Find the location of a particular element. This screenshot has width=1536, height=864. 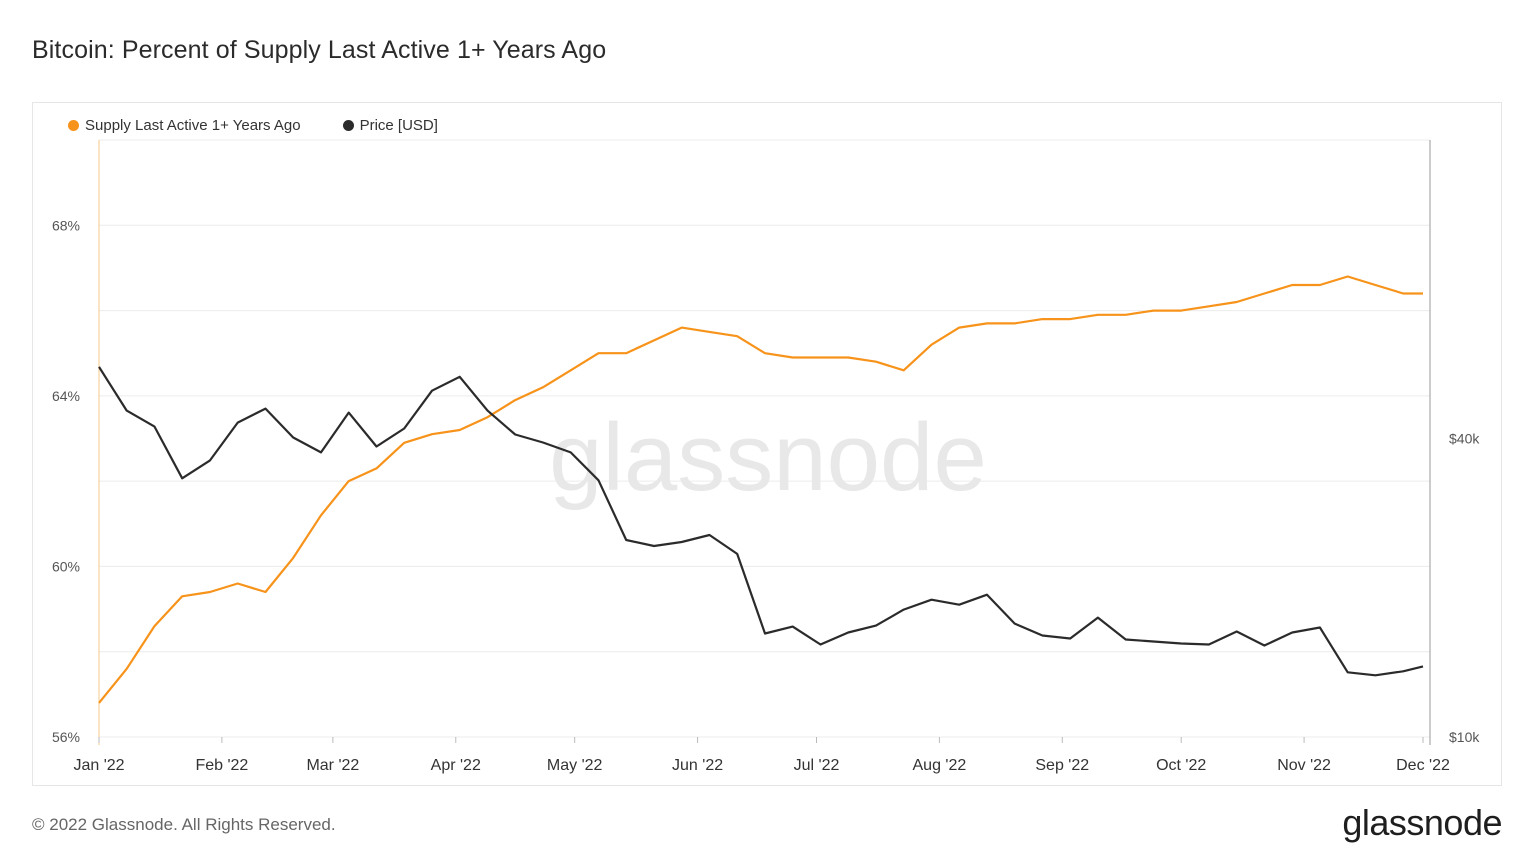

legend-dot-price is located at coordinates (348, 125).